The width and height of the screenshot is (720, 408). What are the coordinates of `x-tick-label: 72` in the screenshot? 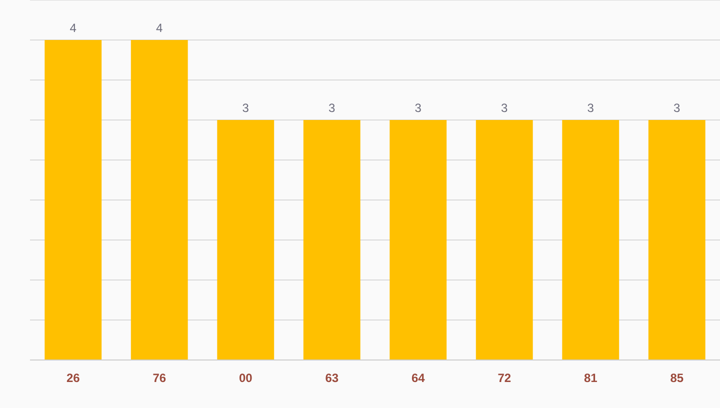 It's located at (505, 378).